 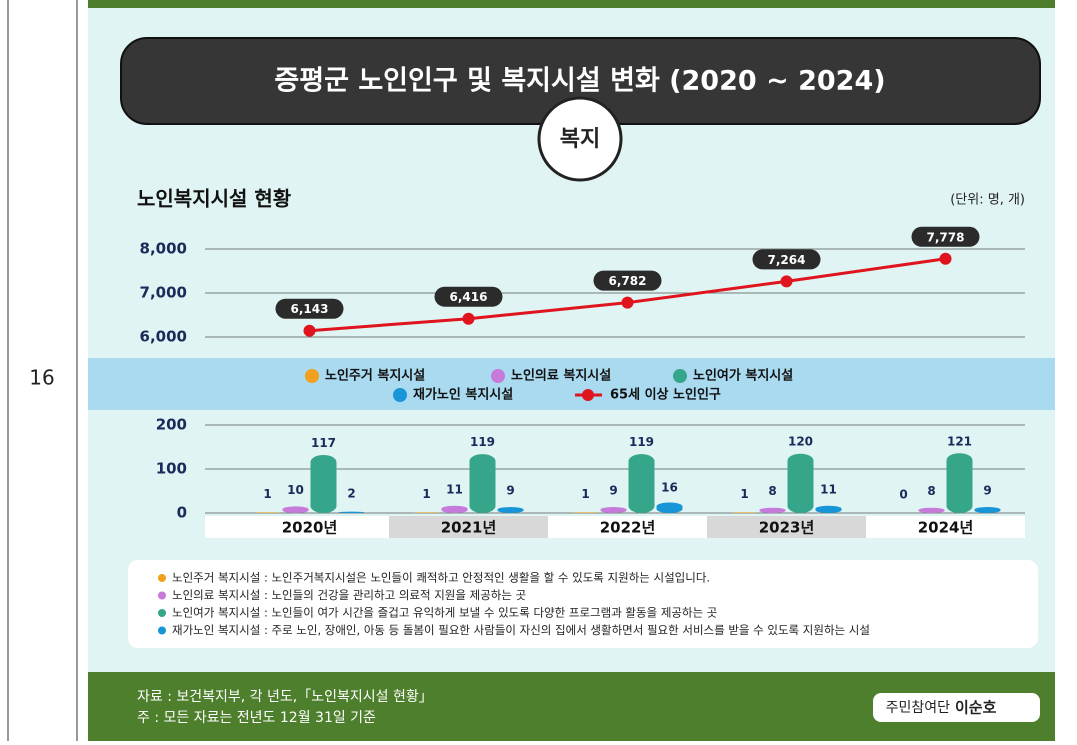 I want to click on top-bar, so click(x=571, y=4).